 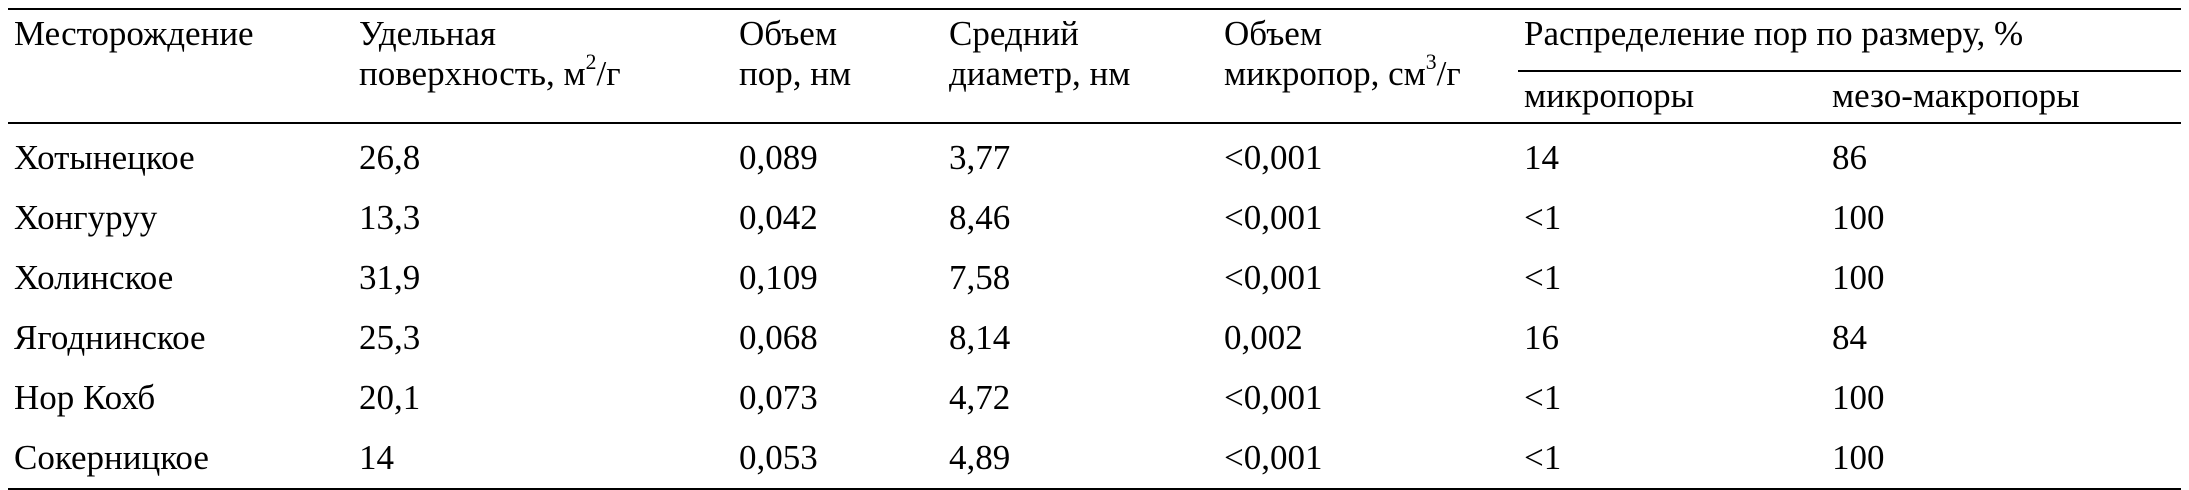 I want to click on header-micropore-volume-unit: микропор, см, so click(x=1325, y=74).